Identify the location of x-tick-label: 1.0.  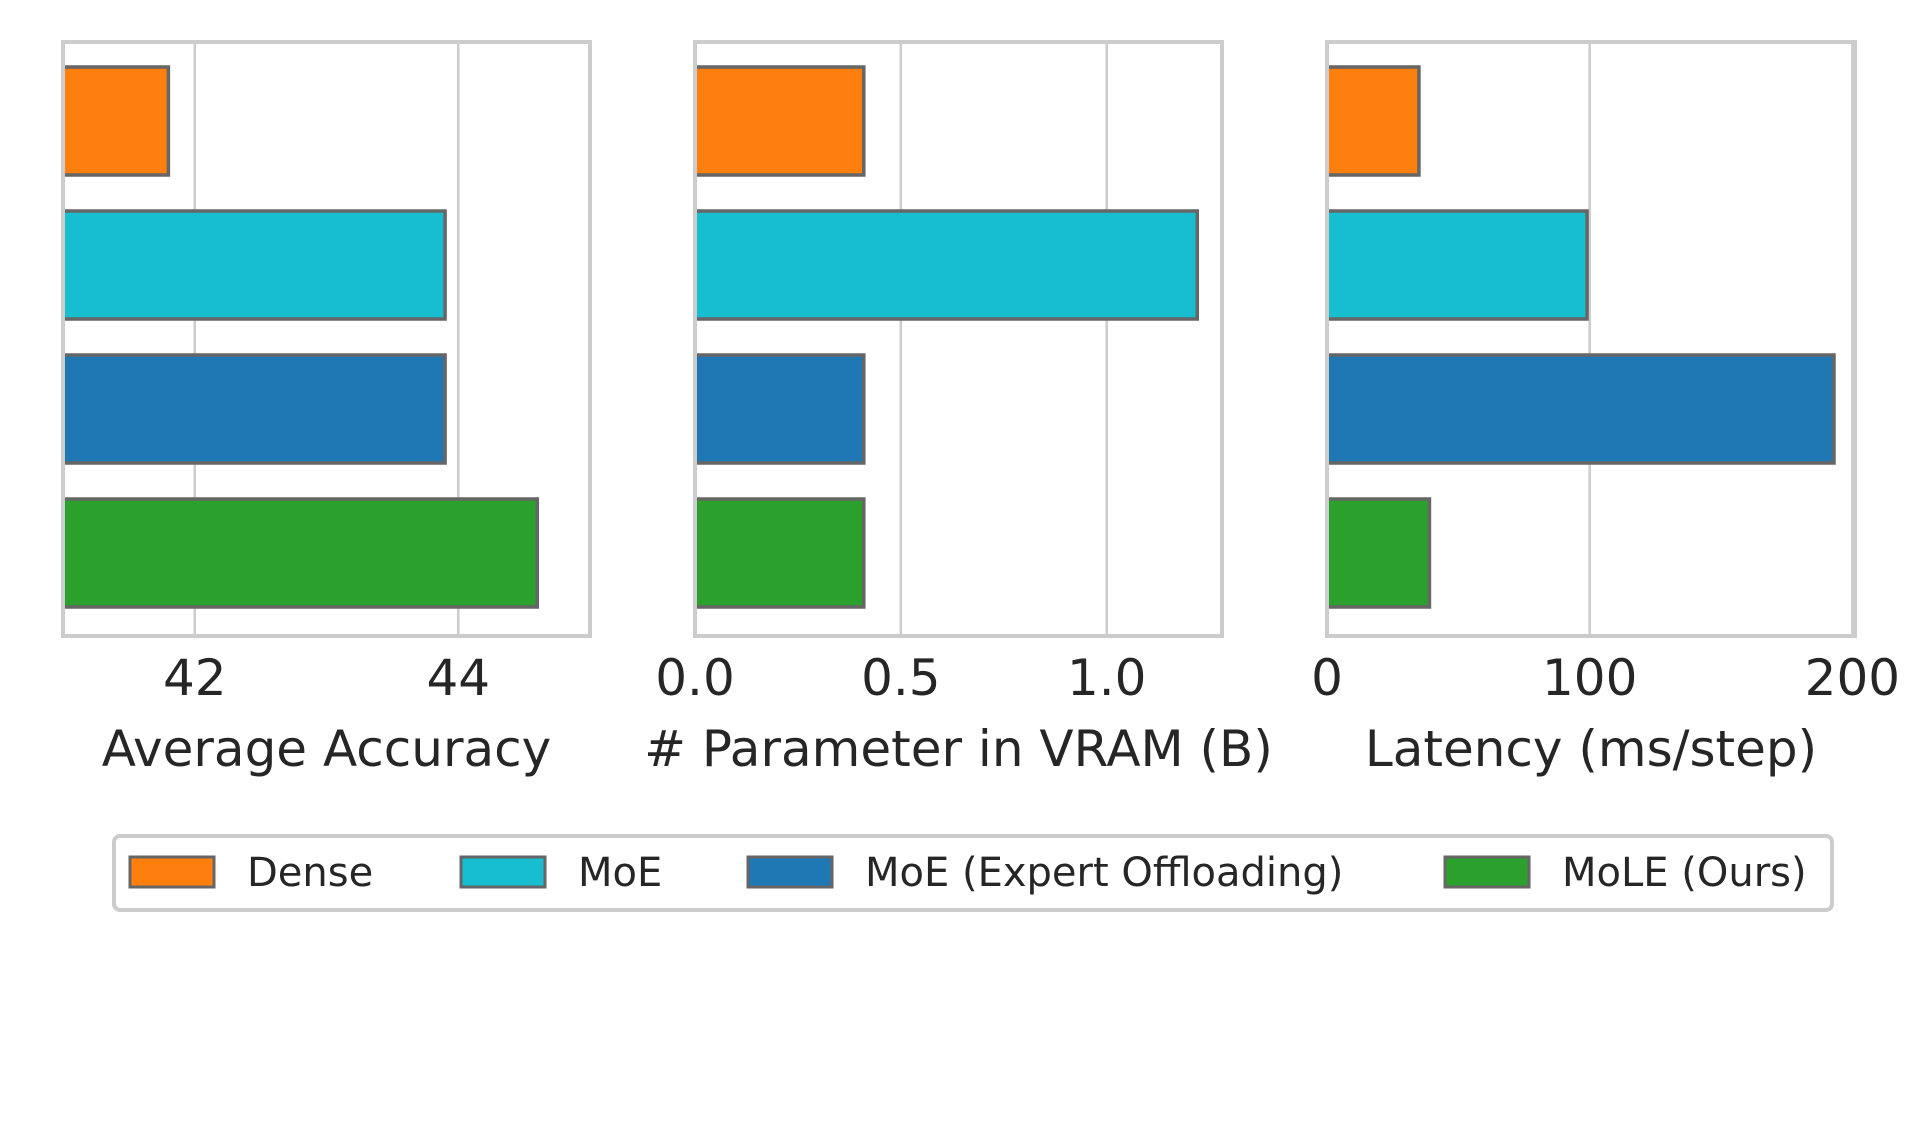
(1107, 678).